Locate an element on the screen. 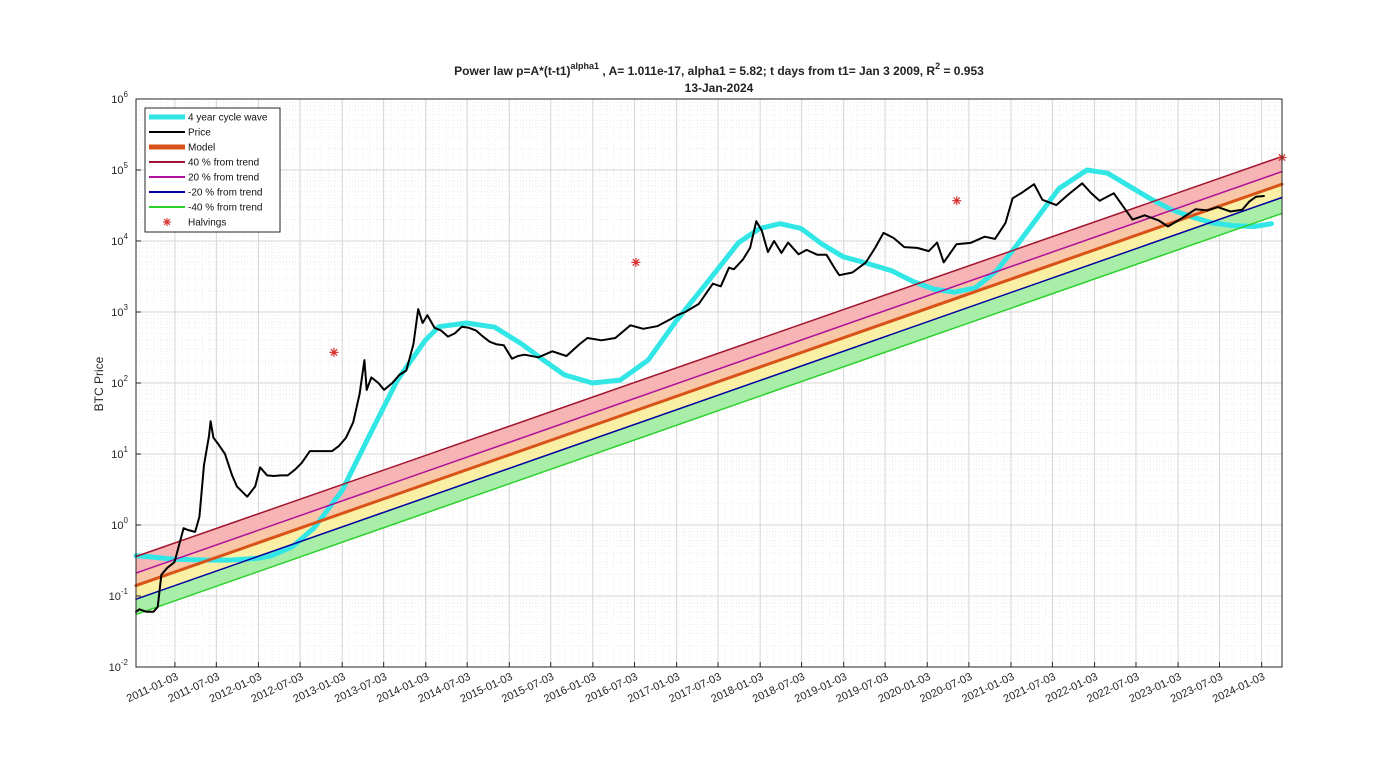 The height and width of the screenshot is (769, 1400). legend-item: 40 % from trend is located at coordinates (204, 163).